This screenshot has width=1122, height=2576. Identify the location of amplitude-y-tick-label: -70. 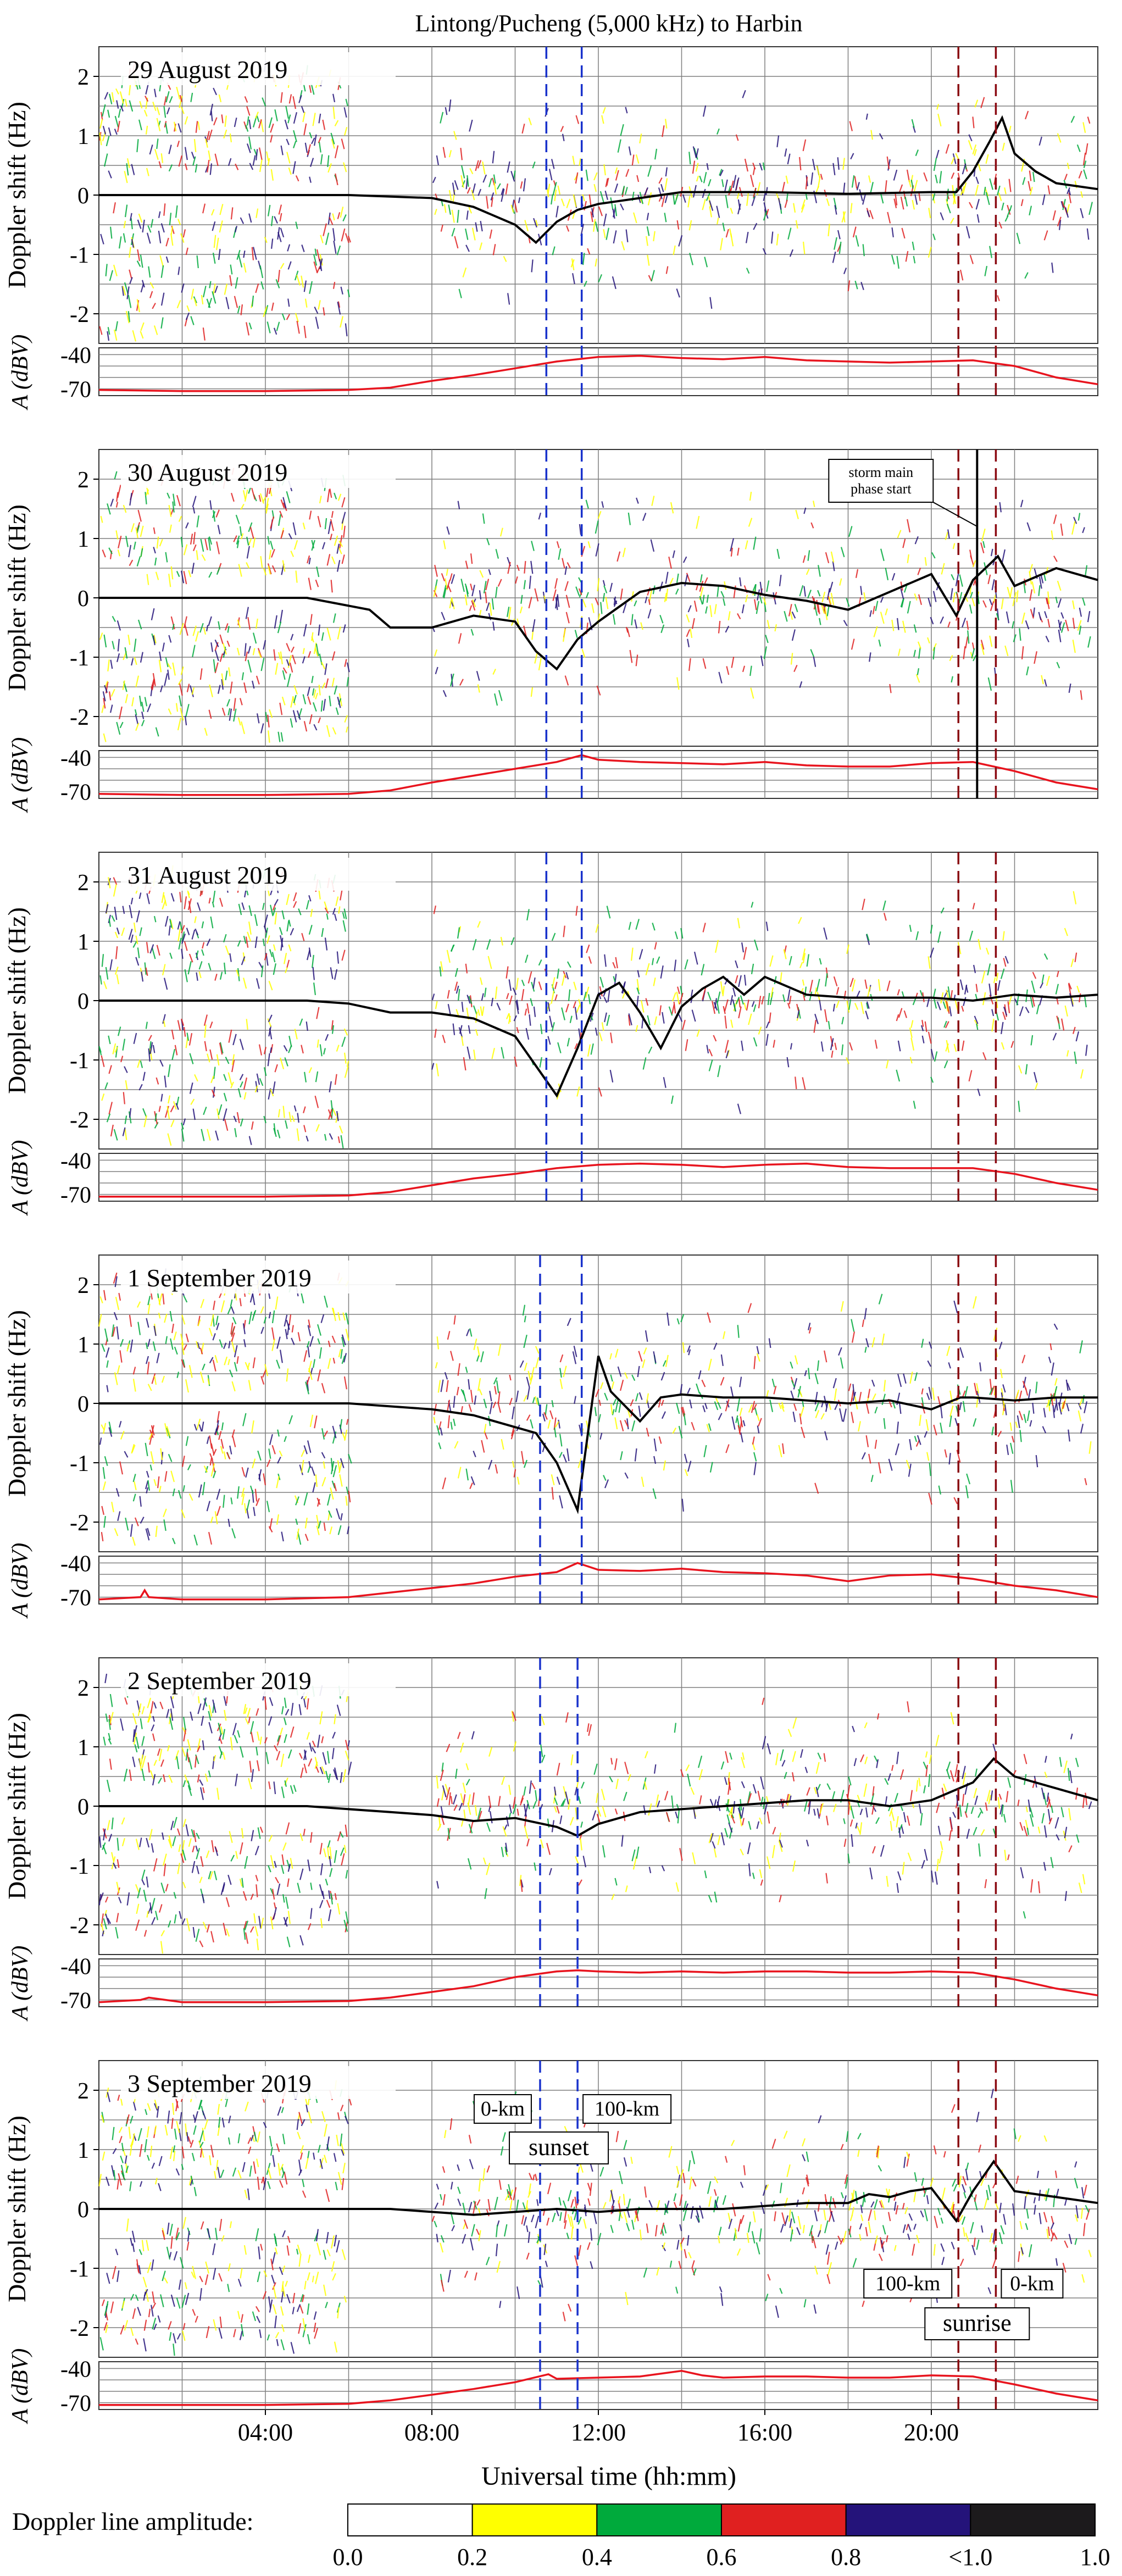
(75, 1195).